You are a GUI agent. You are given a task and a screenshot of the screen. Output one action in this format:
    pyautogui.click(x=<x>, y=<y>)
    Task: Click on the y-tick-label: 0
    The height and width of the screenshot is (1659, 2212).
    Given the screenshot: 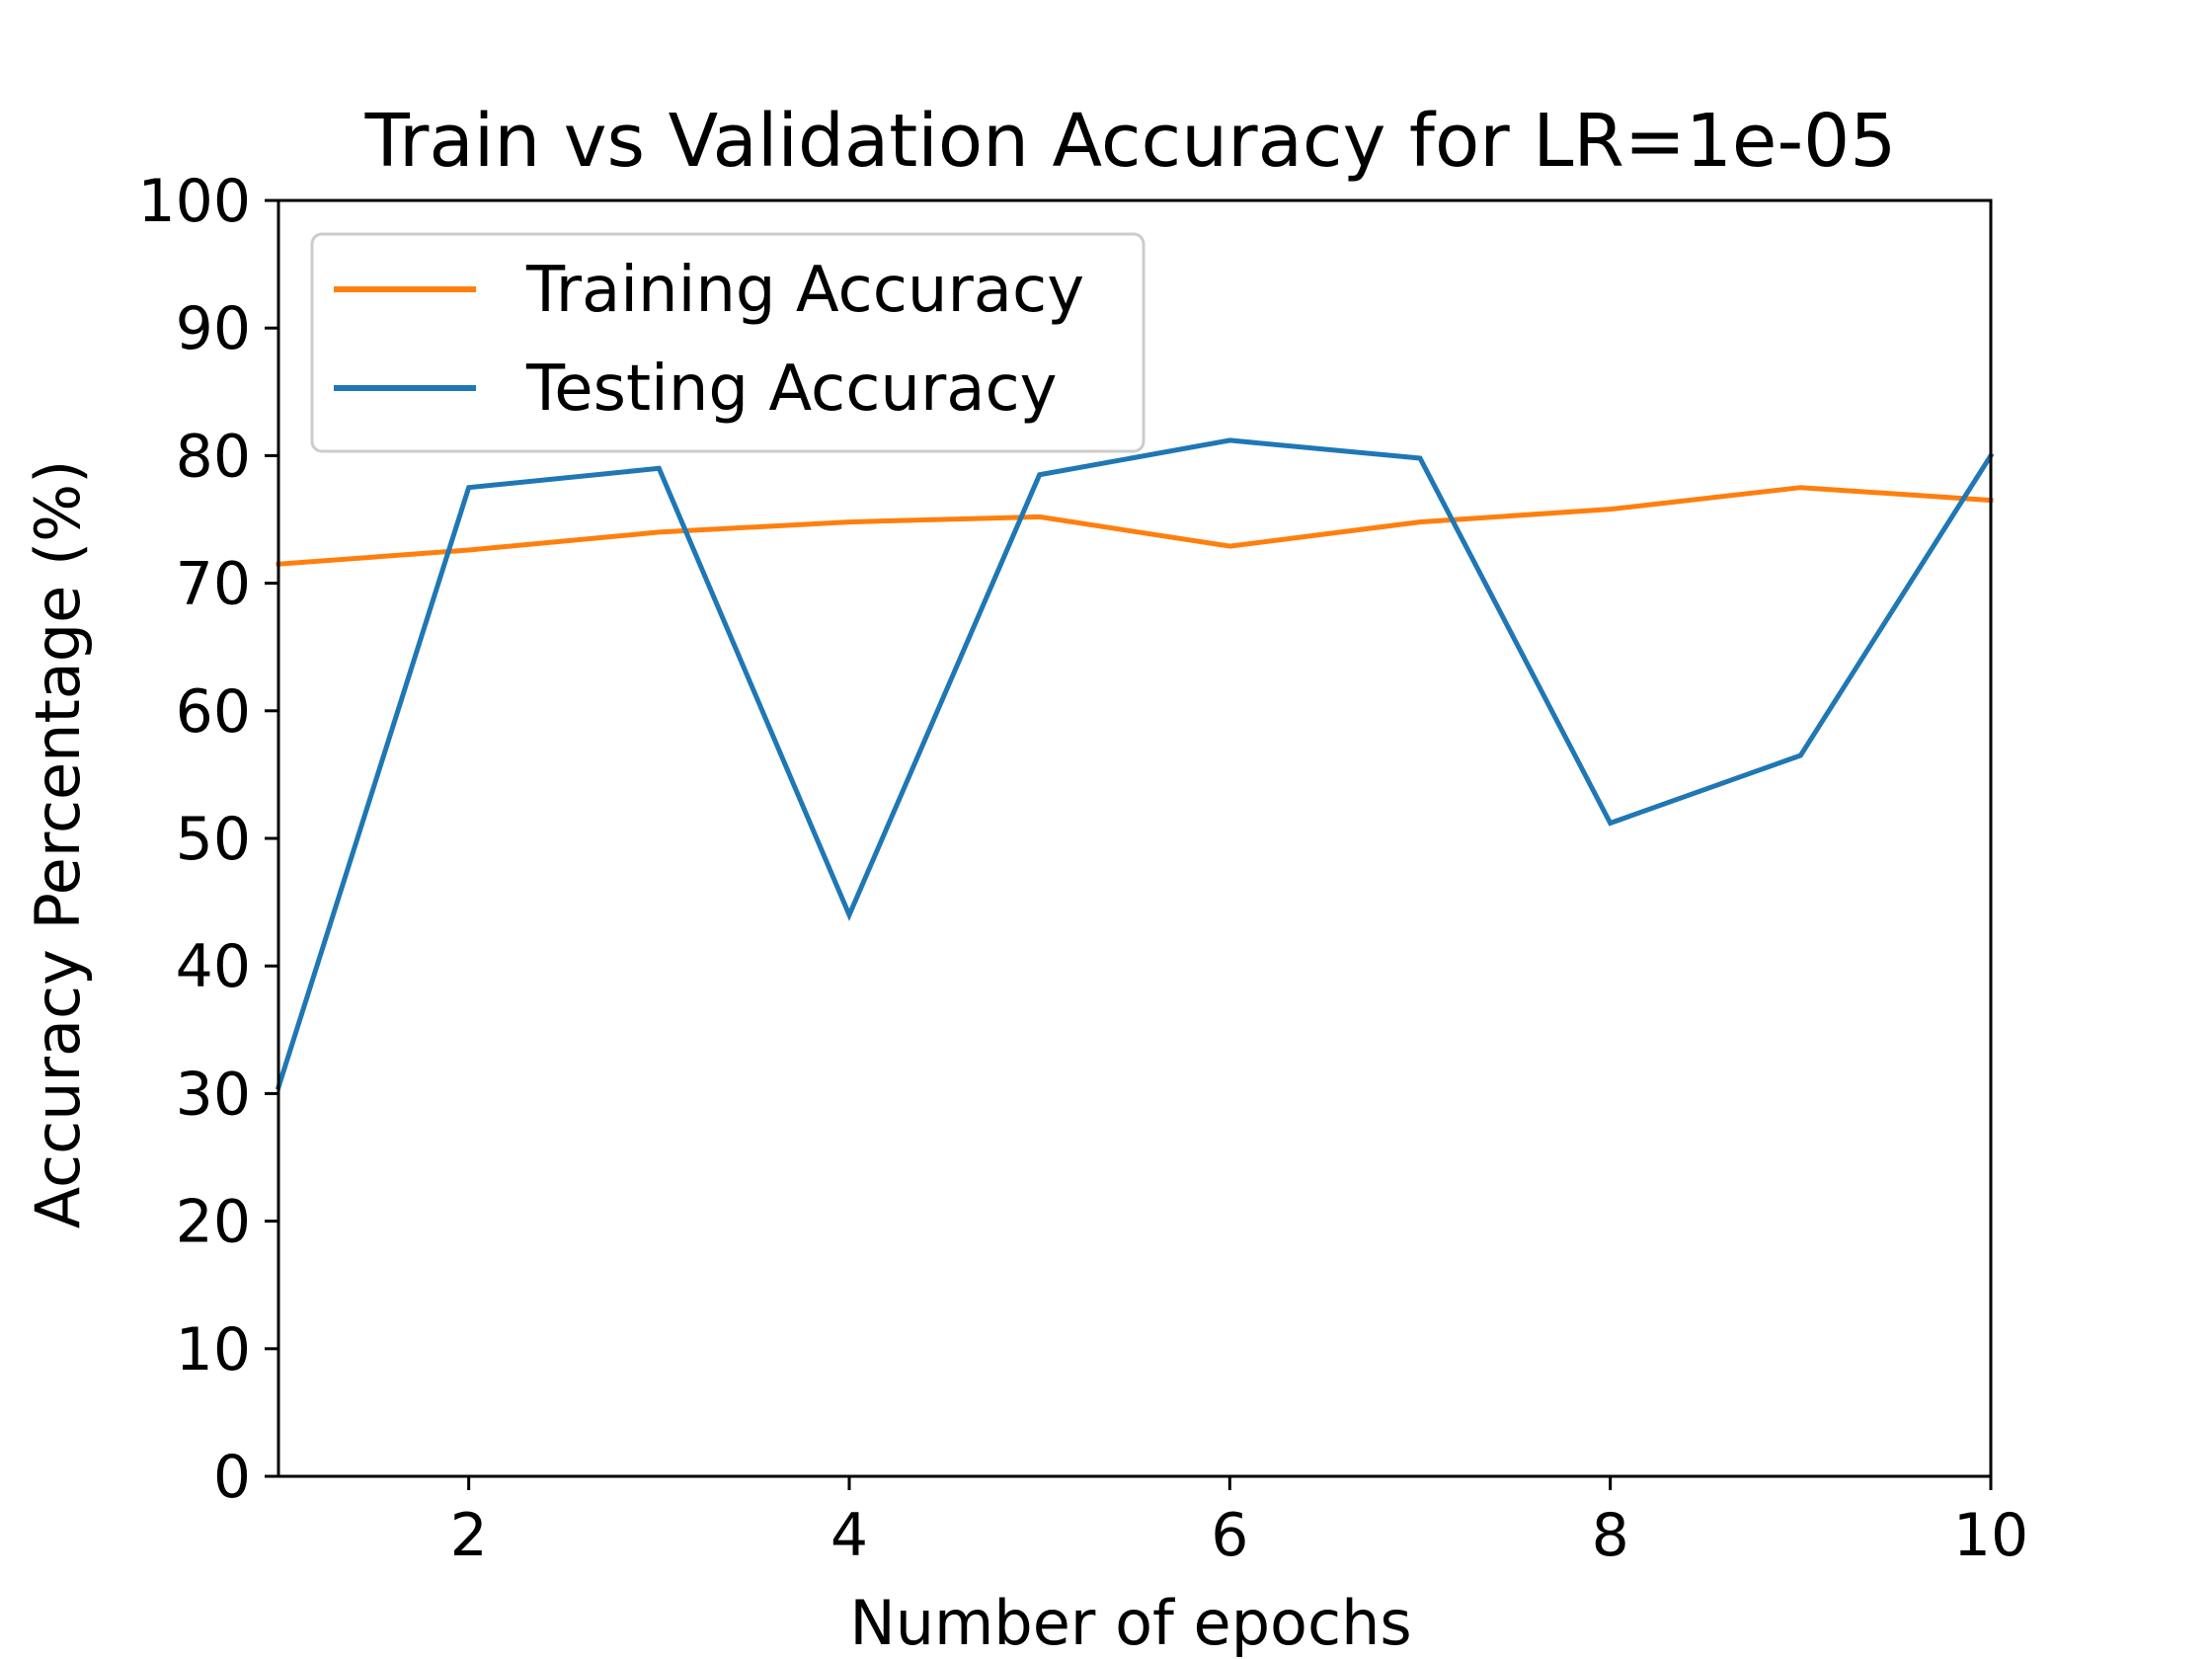 What is the action you would take?
    pyautogui.click(x=232, y=1478)
    